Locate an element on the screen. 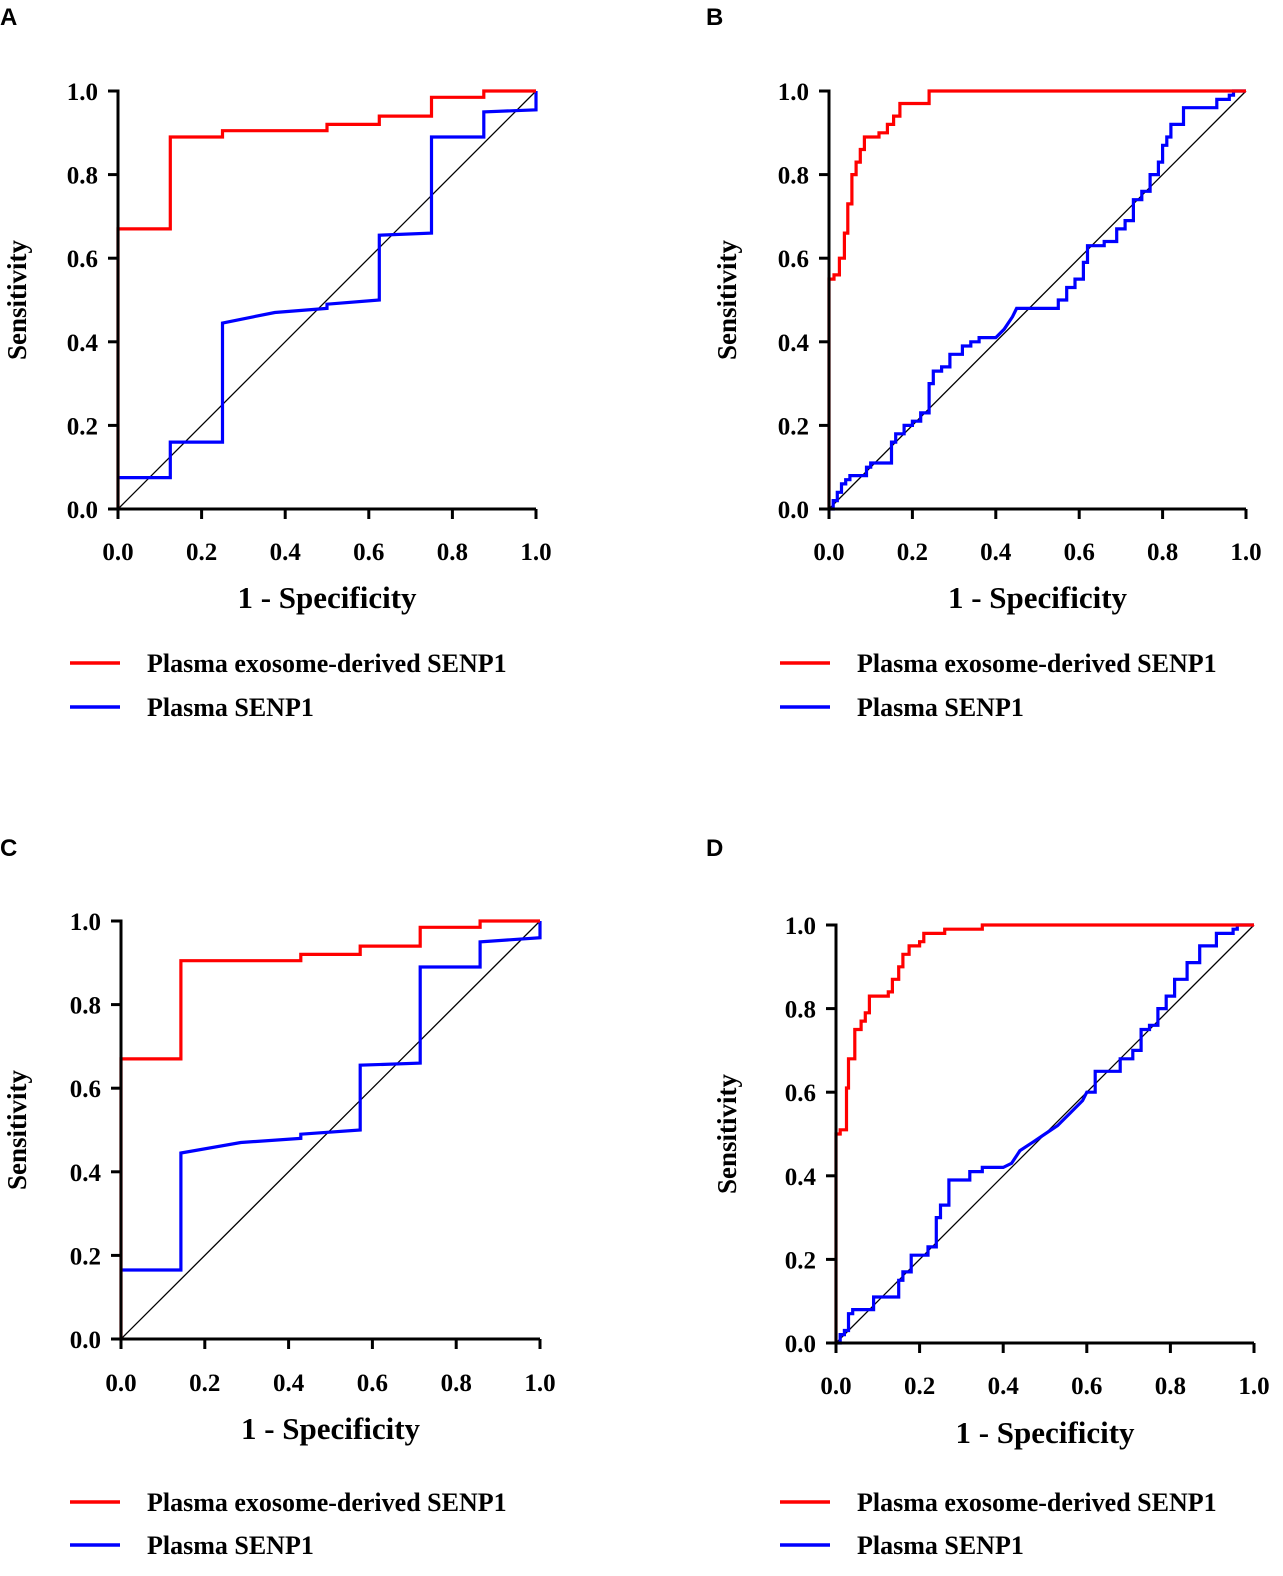  panel-letter: B is located at coordinates (714, 17).